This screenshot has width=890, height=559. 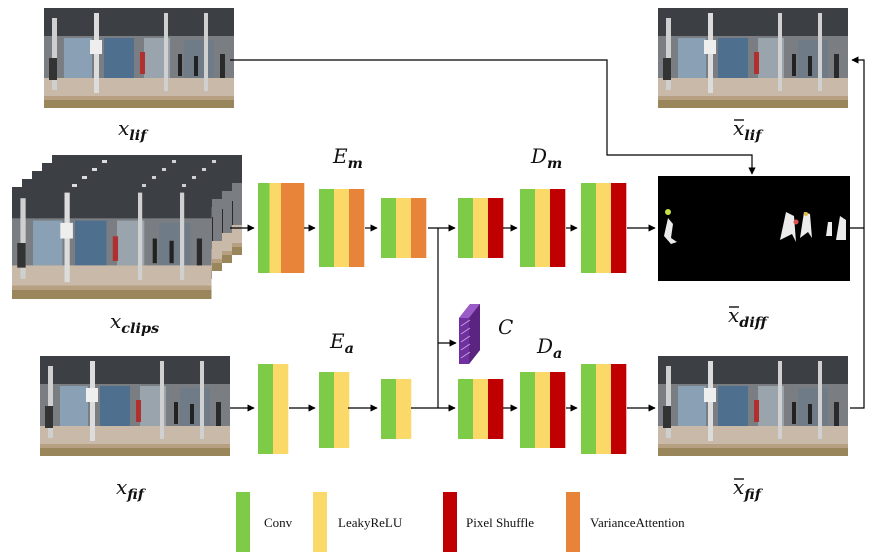 I want to click on image-xbar-lif, so click(x=753, y=58).